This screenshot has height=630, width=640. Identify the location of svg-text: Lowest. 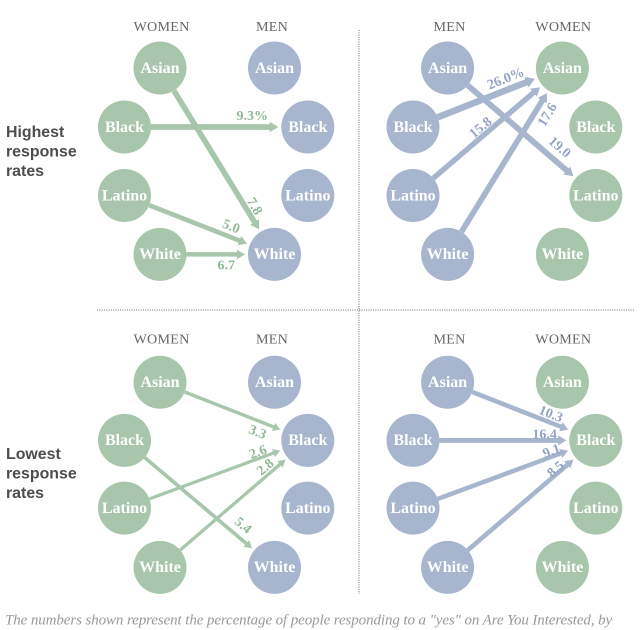
(33, 454).